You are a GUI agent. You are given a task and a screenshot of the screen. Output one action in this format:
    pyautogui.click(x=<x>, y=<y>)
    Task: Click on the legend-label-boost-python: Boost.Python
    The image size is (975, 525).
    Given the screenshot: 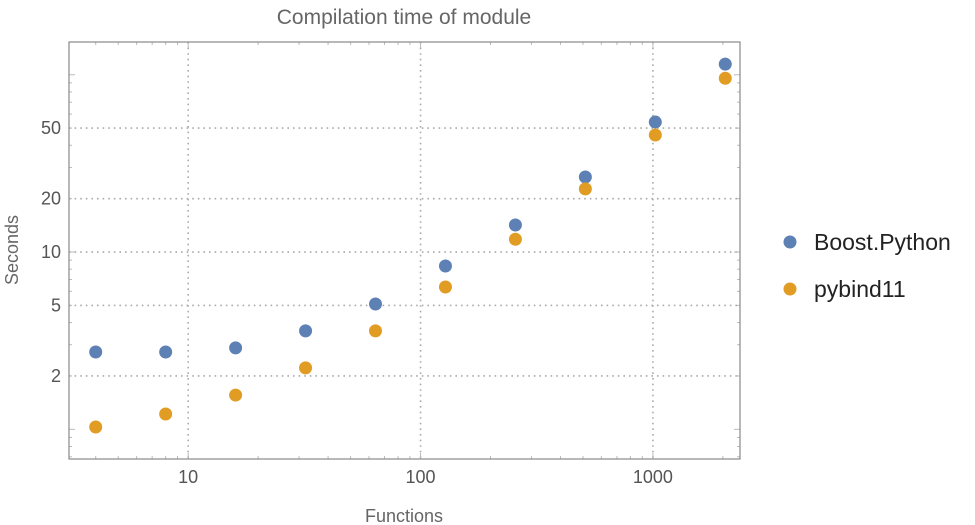 What is the action you would take?
    pyautogui.click(x=882, y=242)
    